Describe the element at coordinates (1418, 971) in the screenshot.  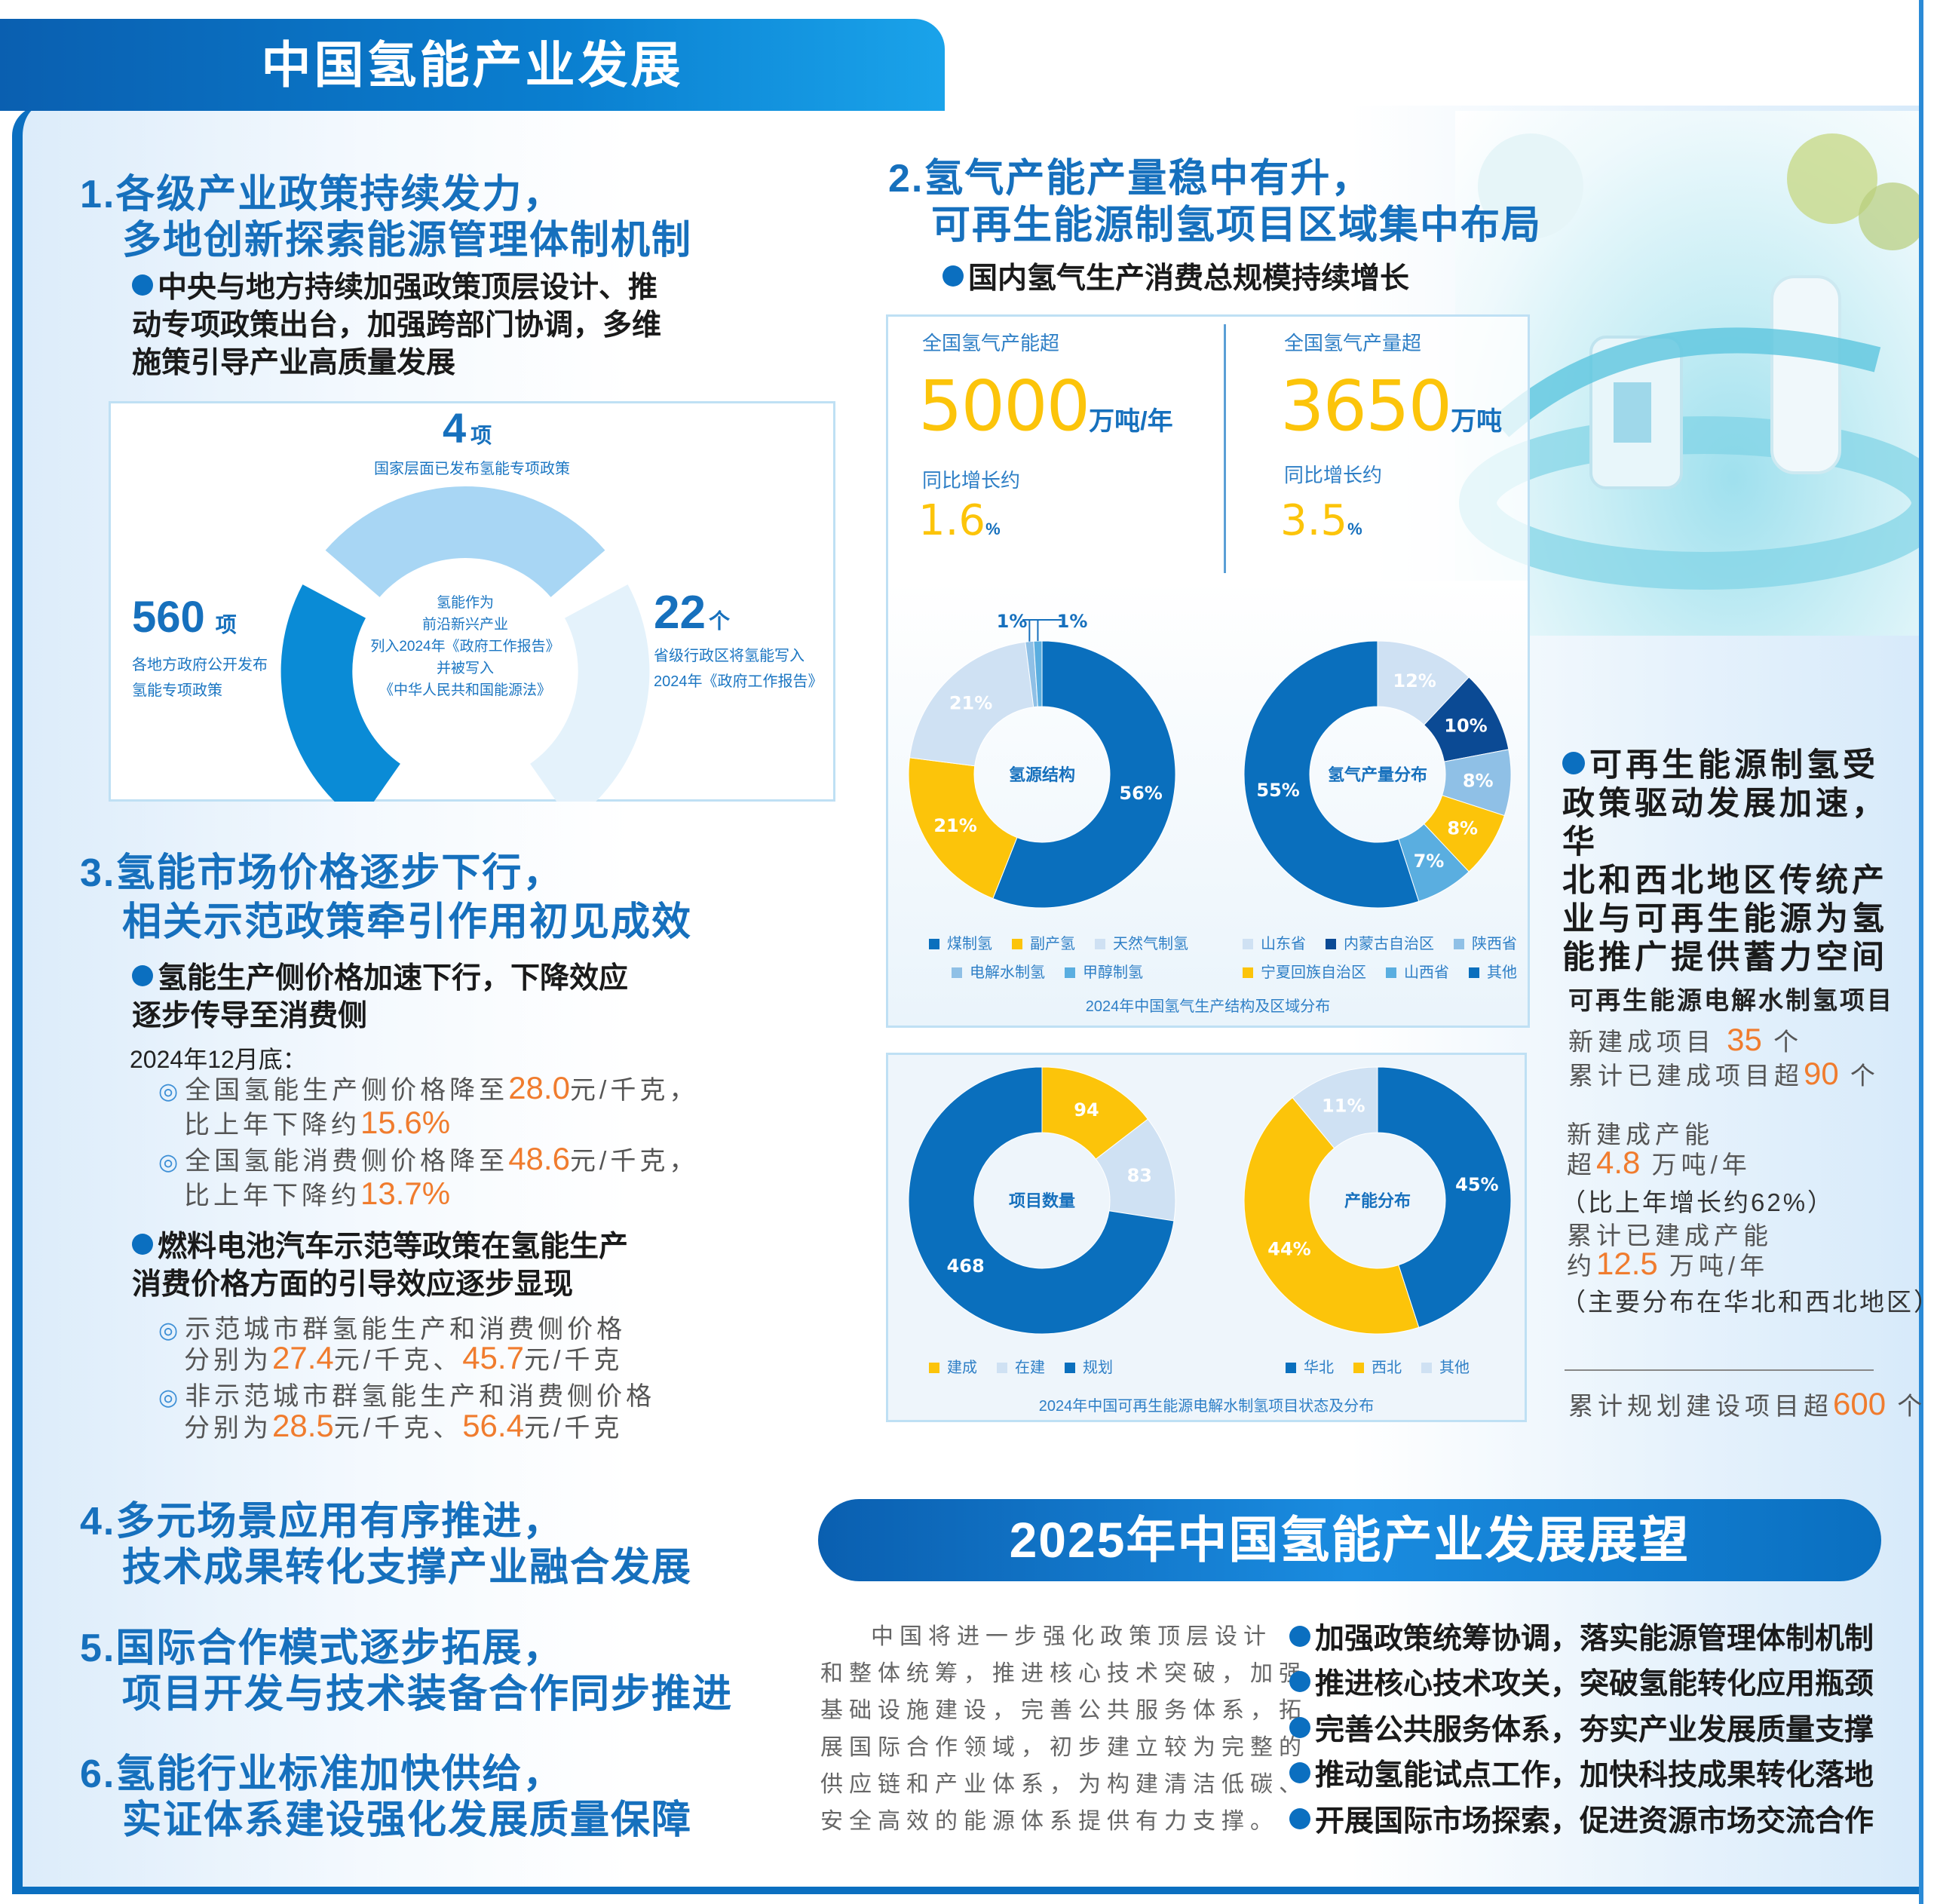
I see `legend-item: 山西省` at that location.